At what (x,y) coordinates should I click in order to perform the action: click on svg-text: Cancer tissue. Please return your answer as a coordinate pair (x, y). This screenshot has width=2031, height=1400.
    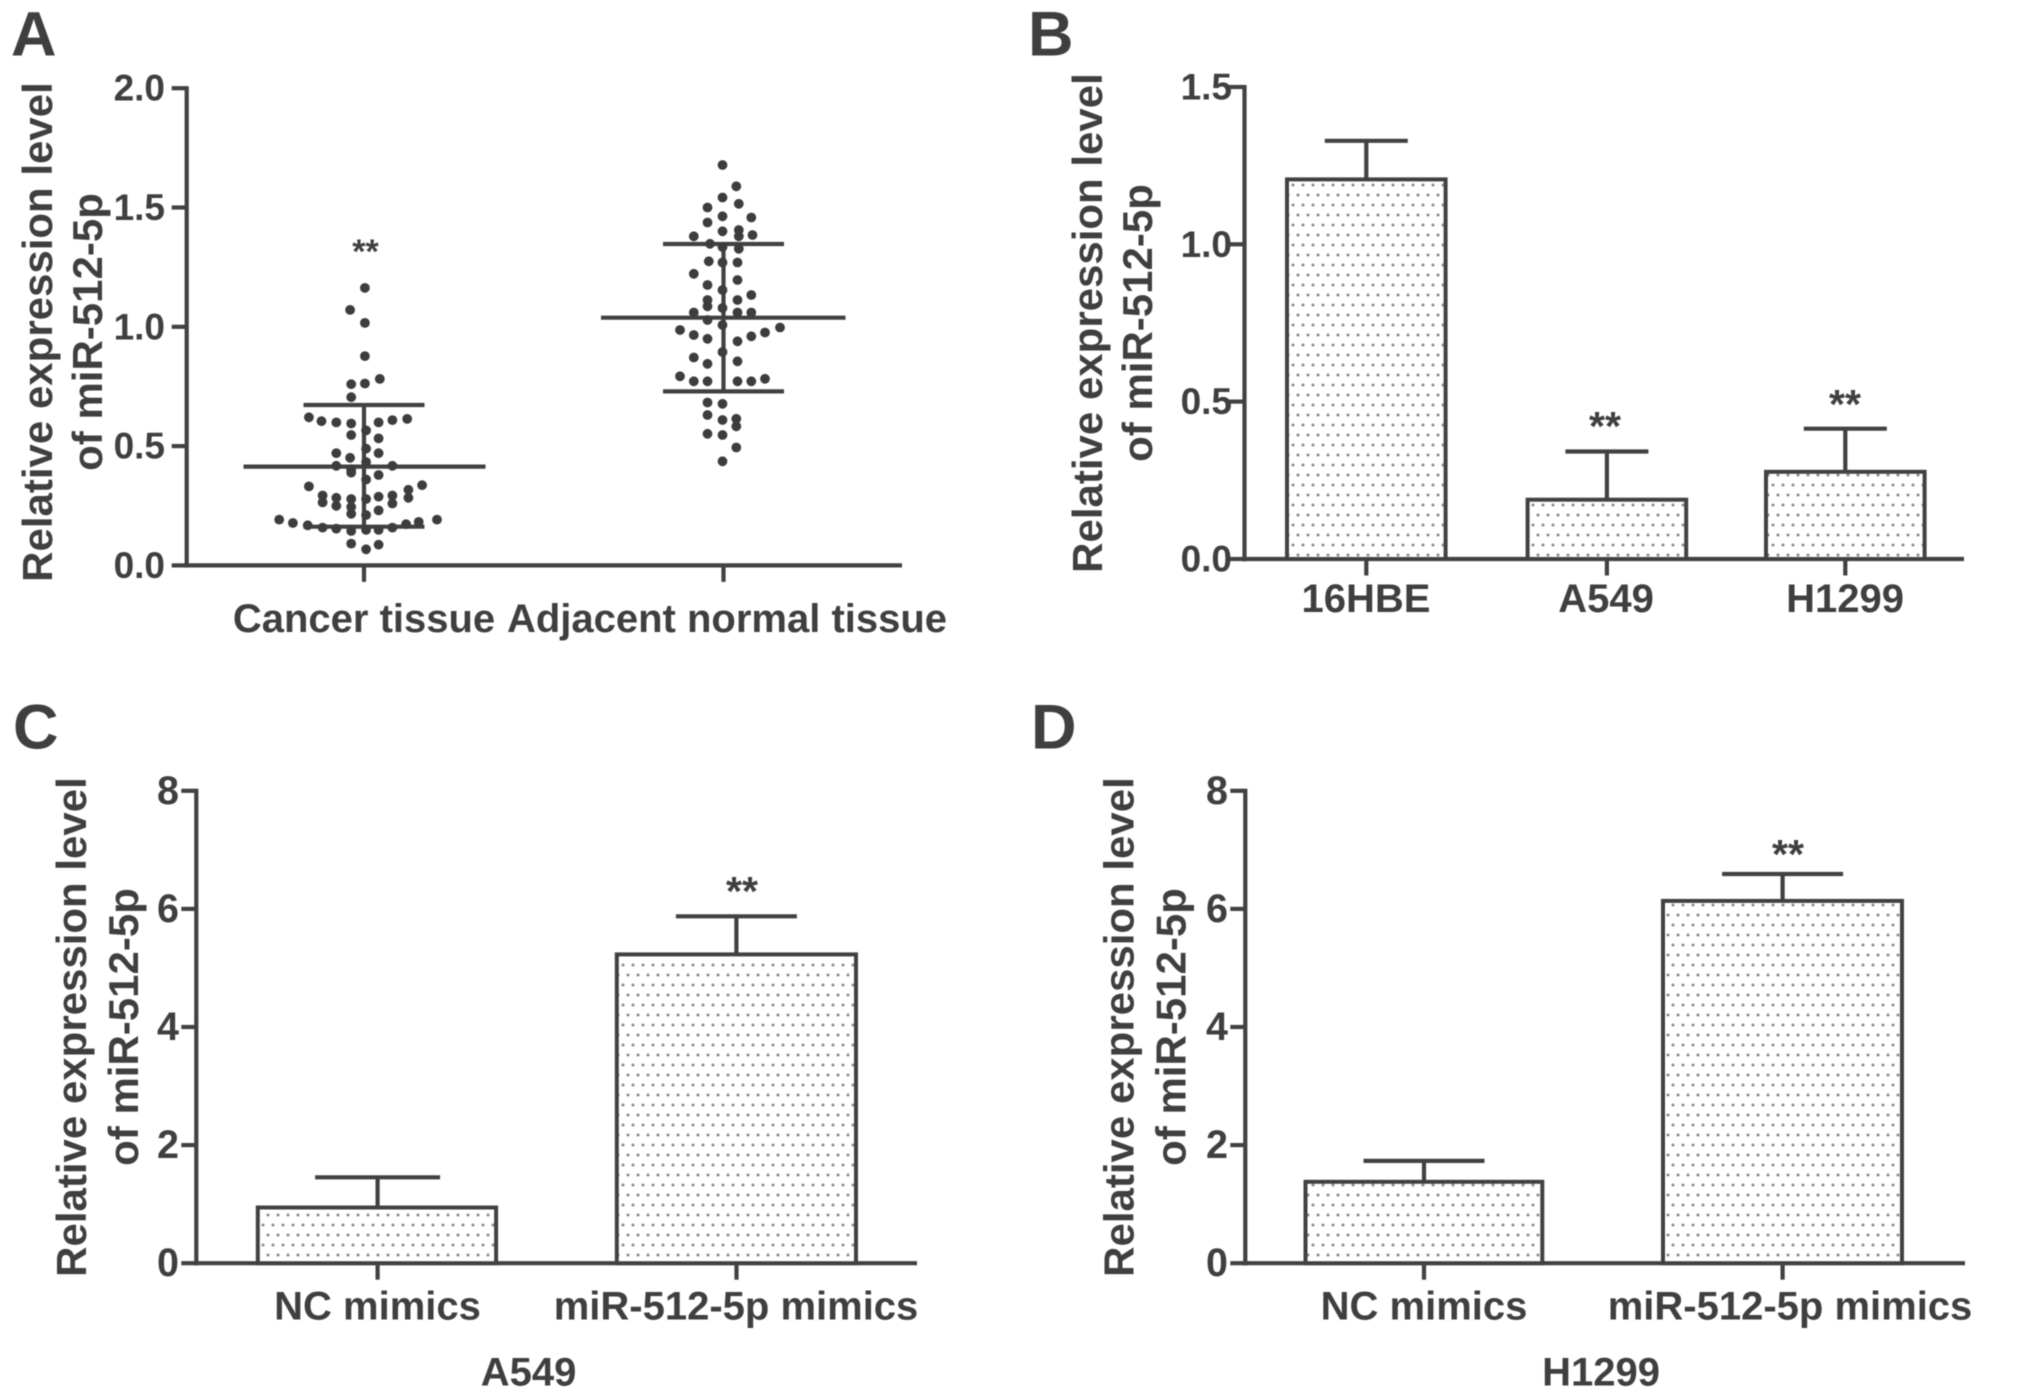
    Looking at the image, I should click on (364, 619).